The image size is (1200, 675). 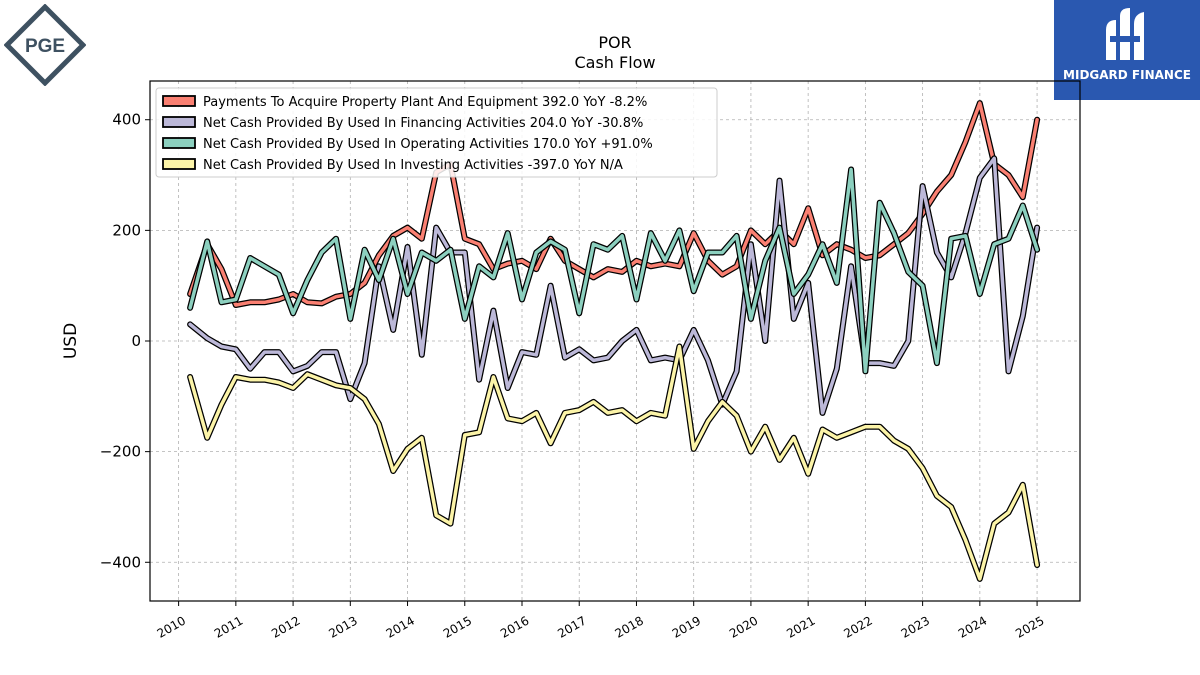 I want to click on y-tick-label: −400, so click(x=120, y=562).